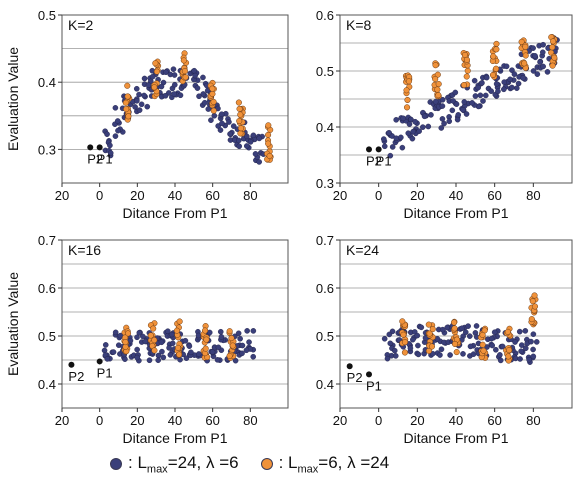  What do you see at coordinates (47, 149) in the screenshot?
I see `y-tick-label: 0.3` at bounding box center [47, 149].